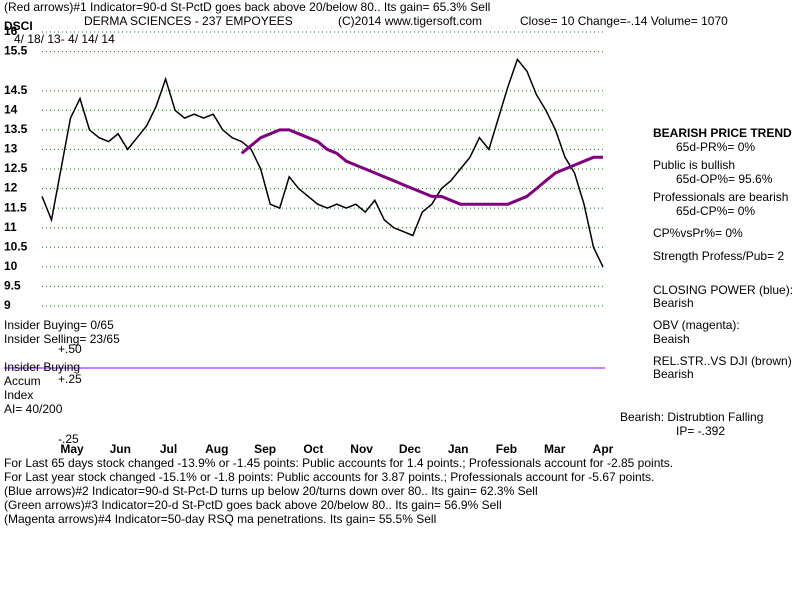 The height and width of the screenshot is (600, 800). I want to click on left-note: Insider Buying, so click(42, 367).